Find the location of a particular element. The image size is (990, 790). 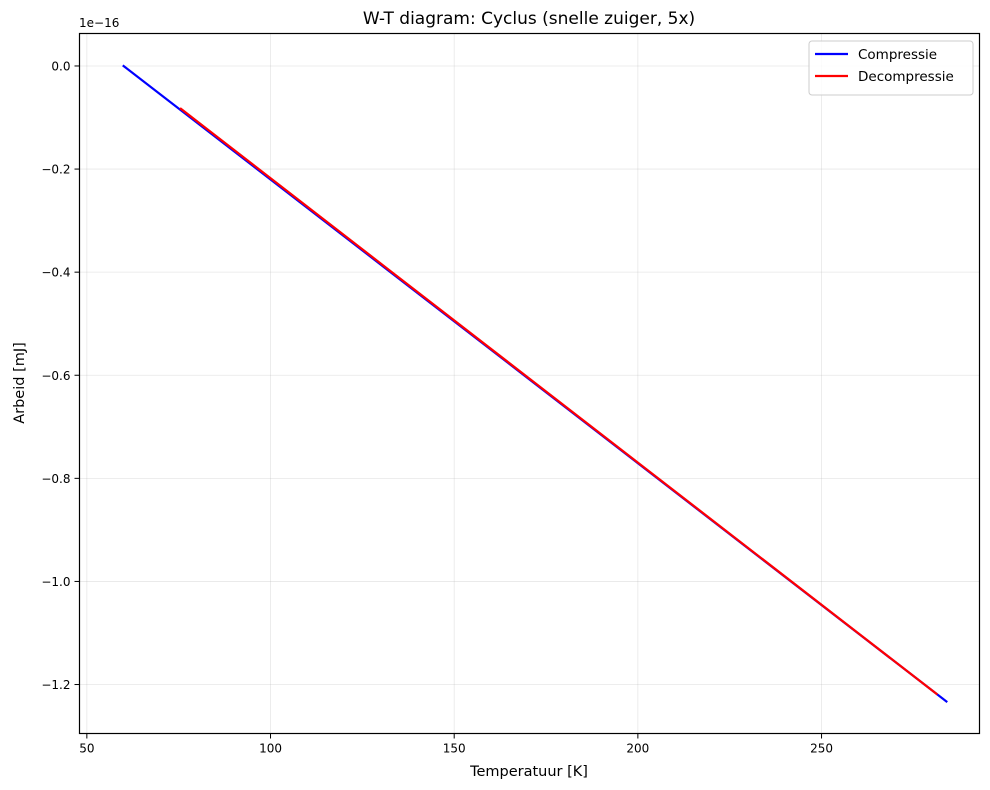

y-tick-label: −0.8 is located at coordinates (55, 479).